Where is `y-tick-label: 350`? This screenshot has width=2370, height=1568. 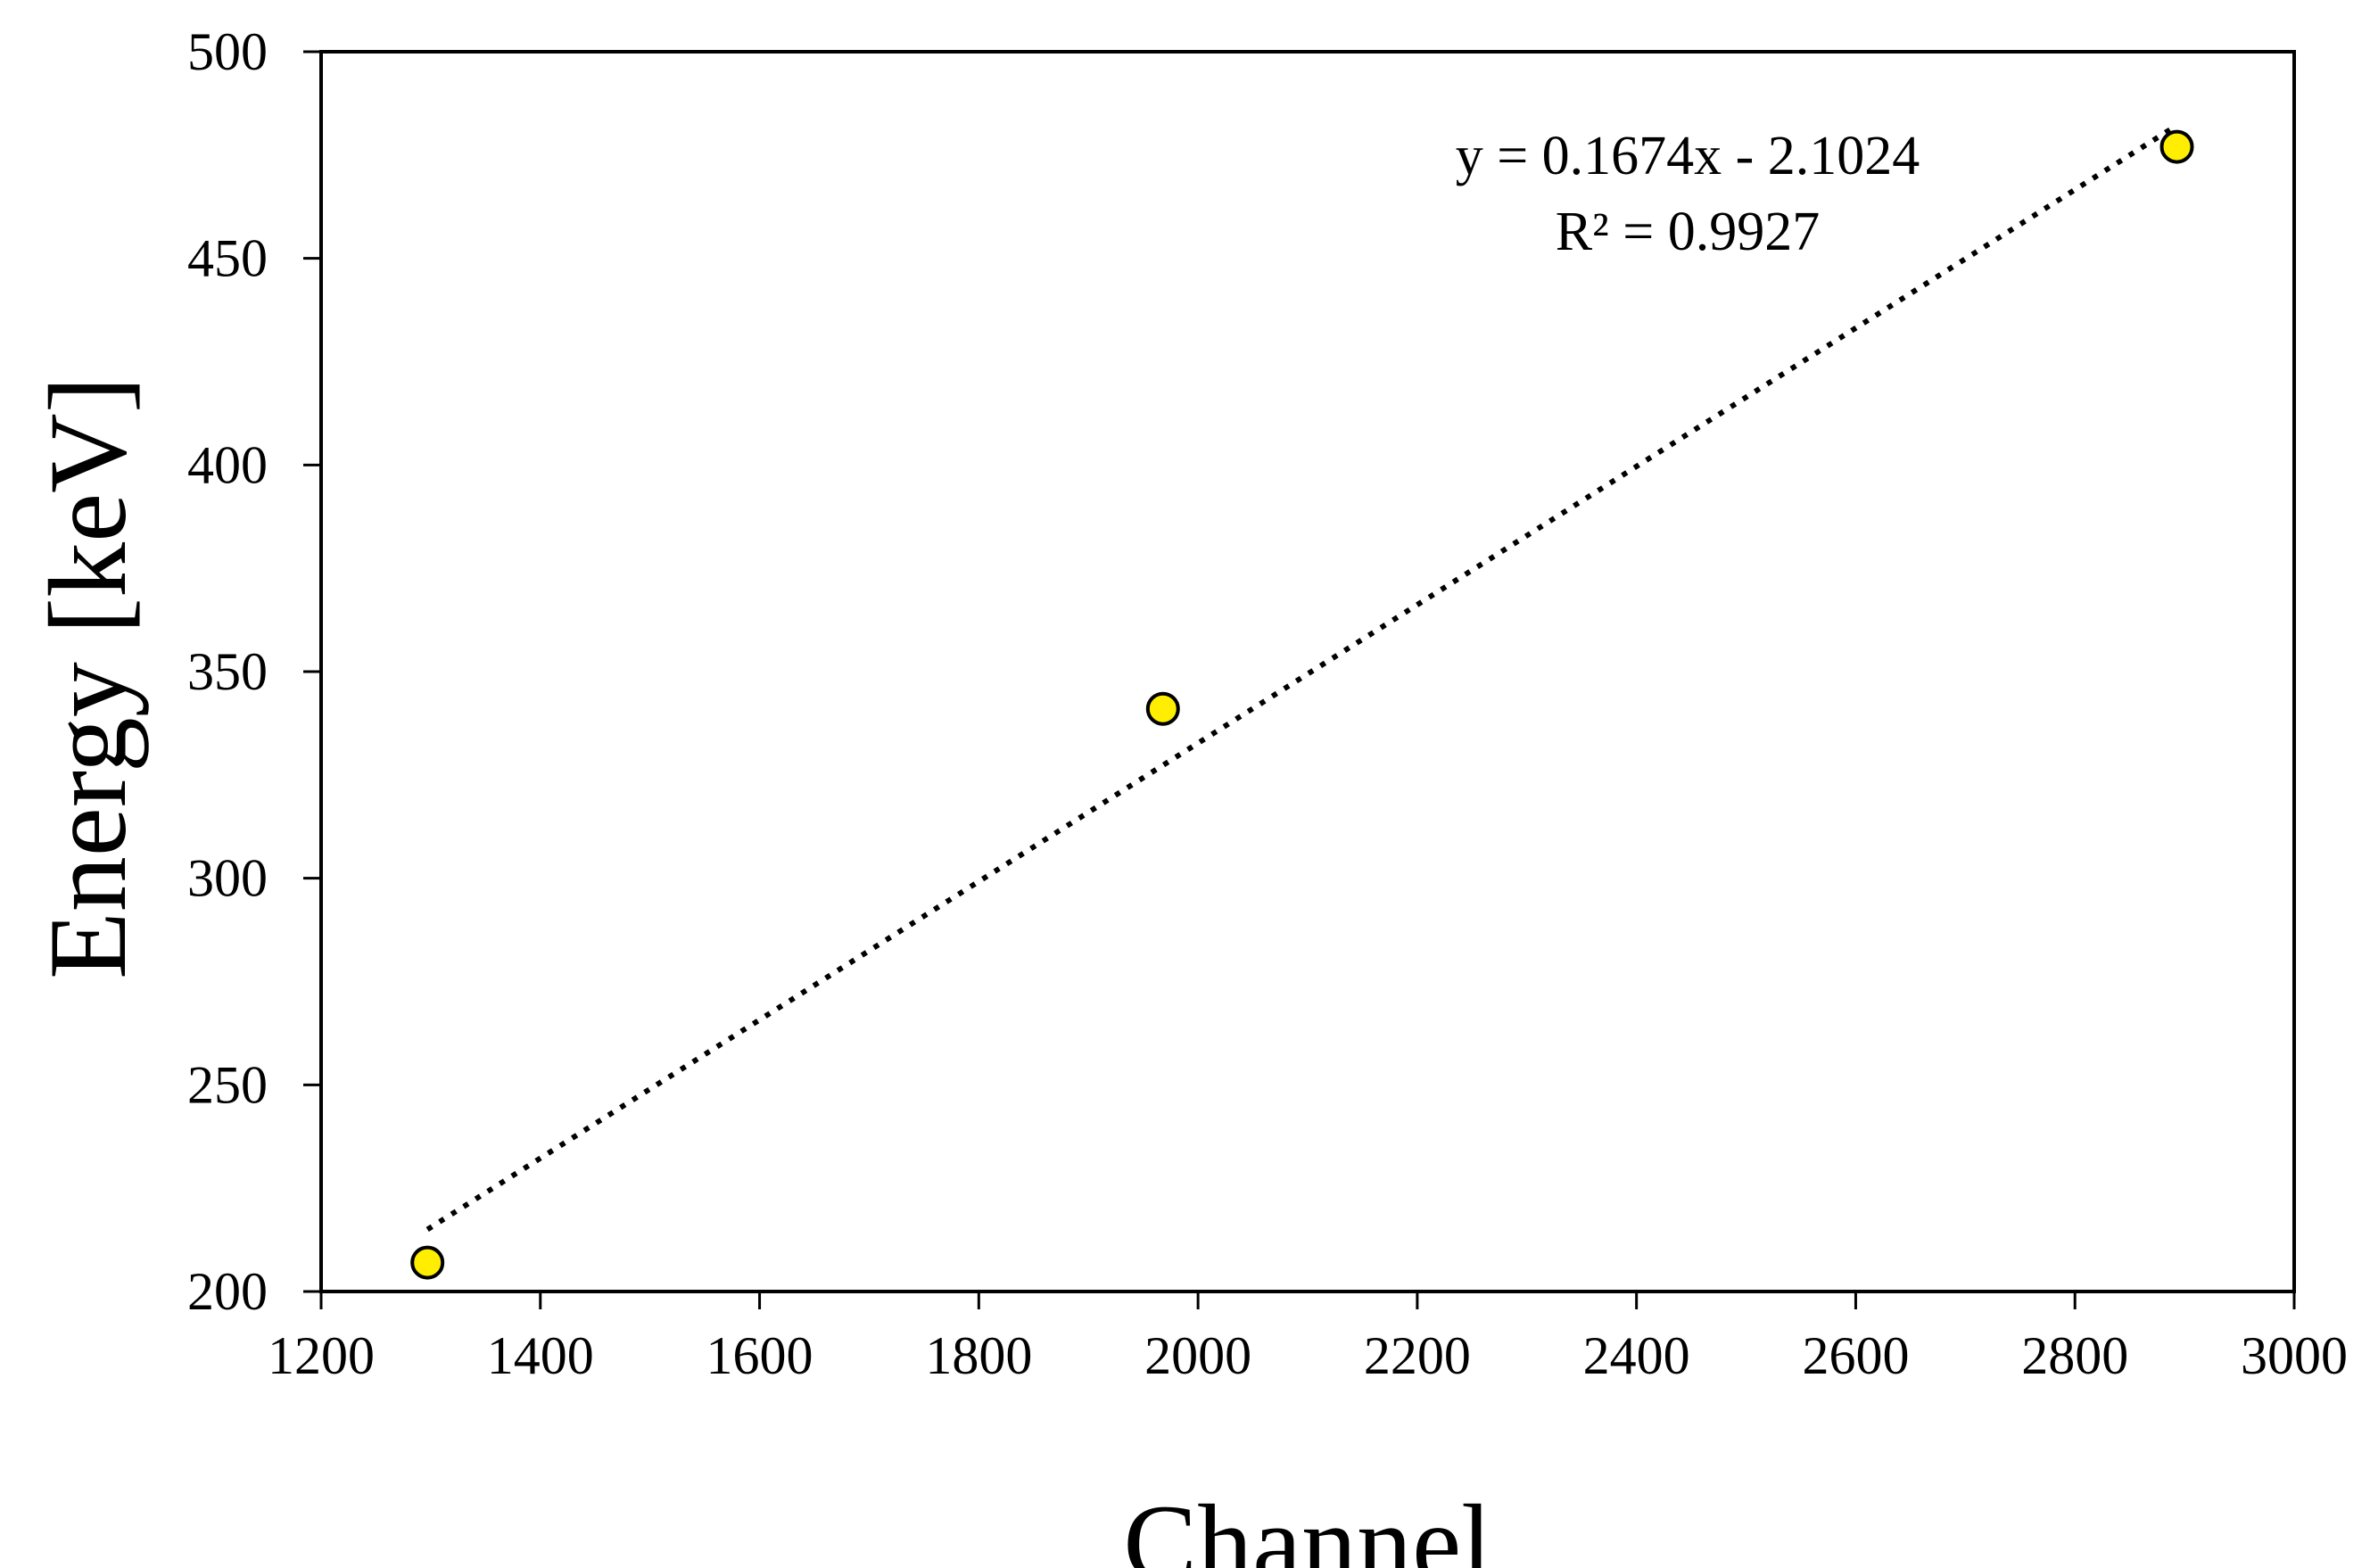
y-tick-label: 350 is located at coordinates (227, 671).